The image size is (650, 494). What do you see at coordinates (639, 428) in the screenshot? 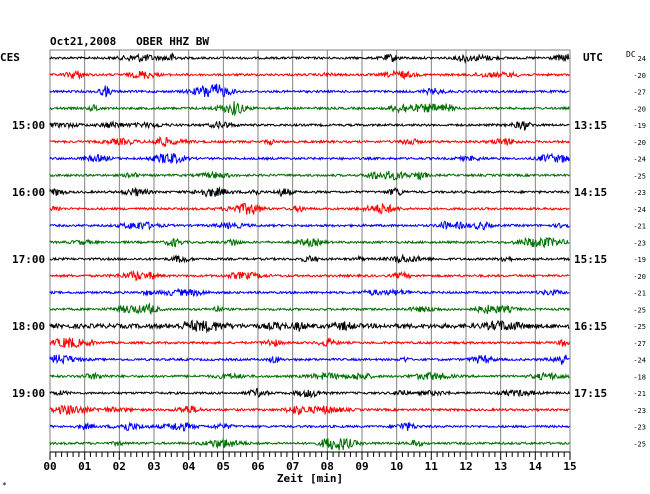
I see `dc-offset-22: -23` at bounding box center [639, 428].